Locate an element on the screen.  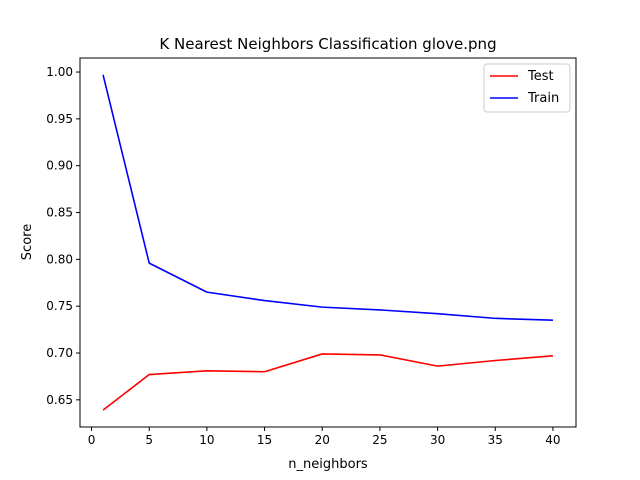
y-tick-label-0: 0.65 is located at coordinates (59, 400).